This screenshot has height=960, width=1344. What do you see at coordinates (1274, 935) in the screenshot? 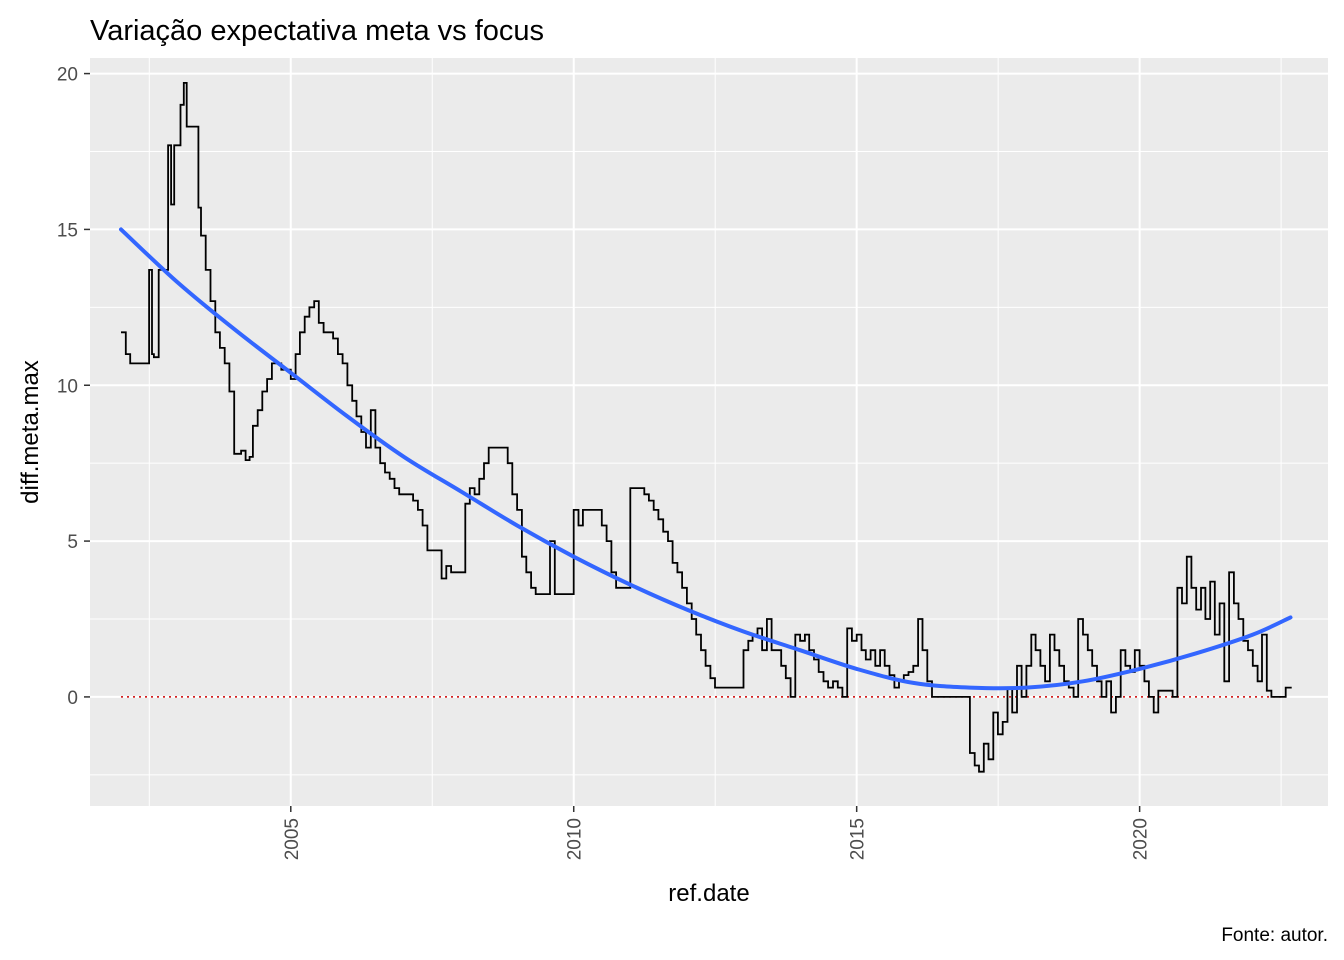
I see `caption: Fonte: autor.` at bounding box center [1274, 935].